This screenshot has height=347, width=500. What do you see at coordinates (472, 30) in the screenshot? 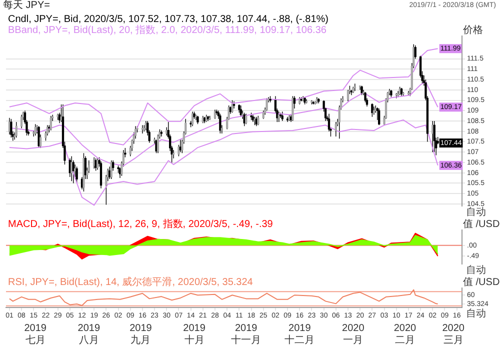
I see `y-axis-title: 价格` at bounding box center [472, 30].